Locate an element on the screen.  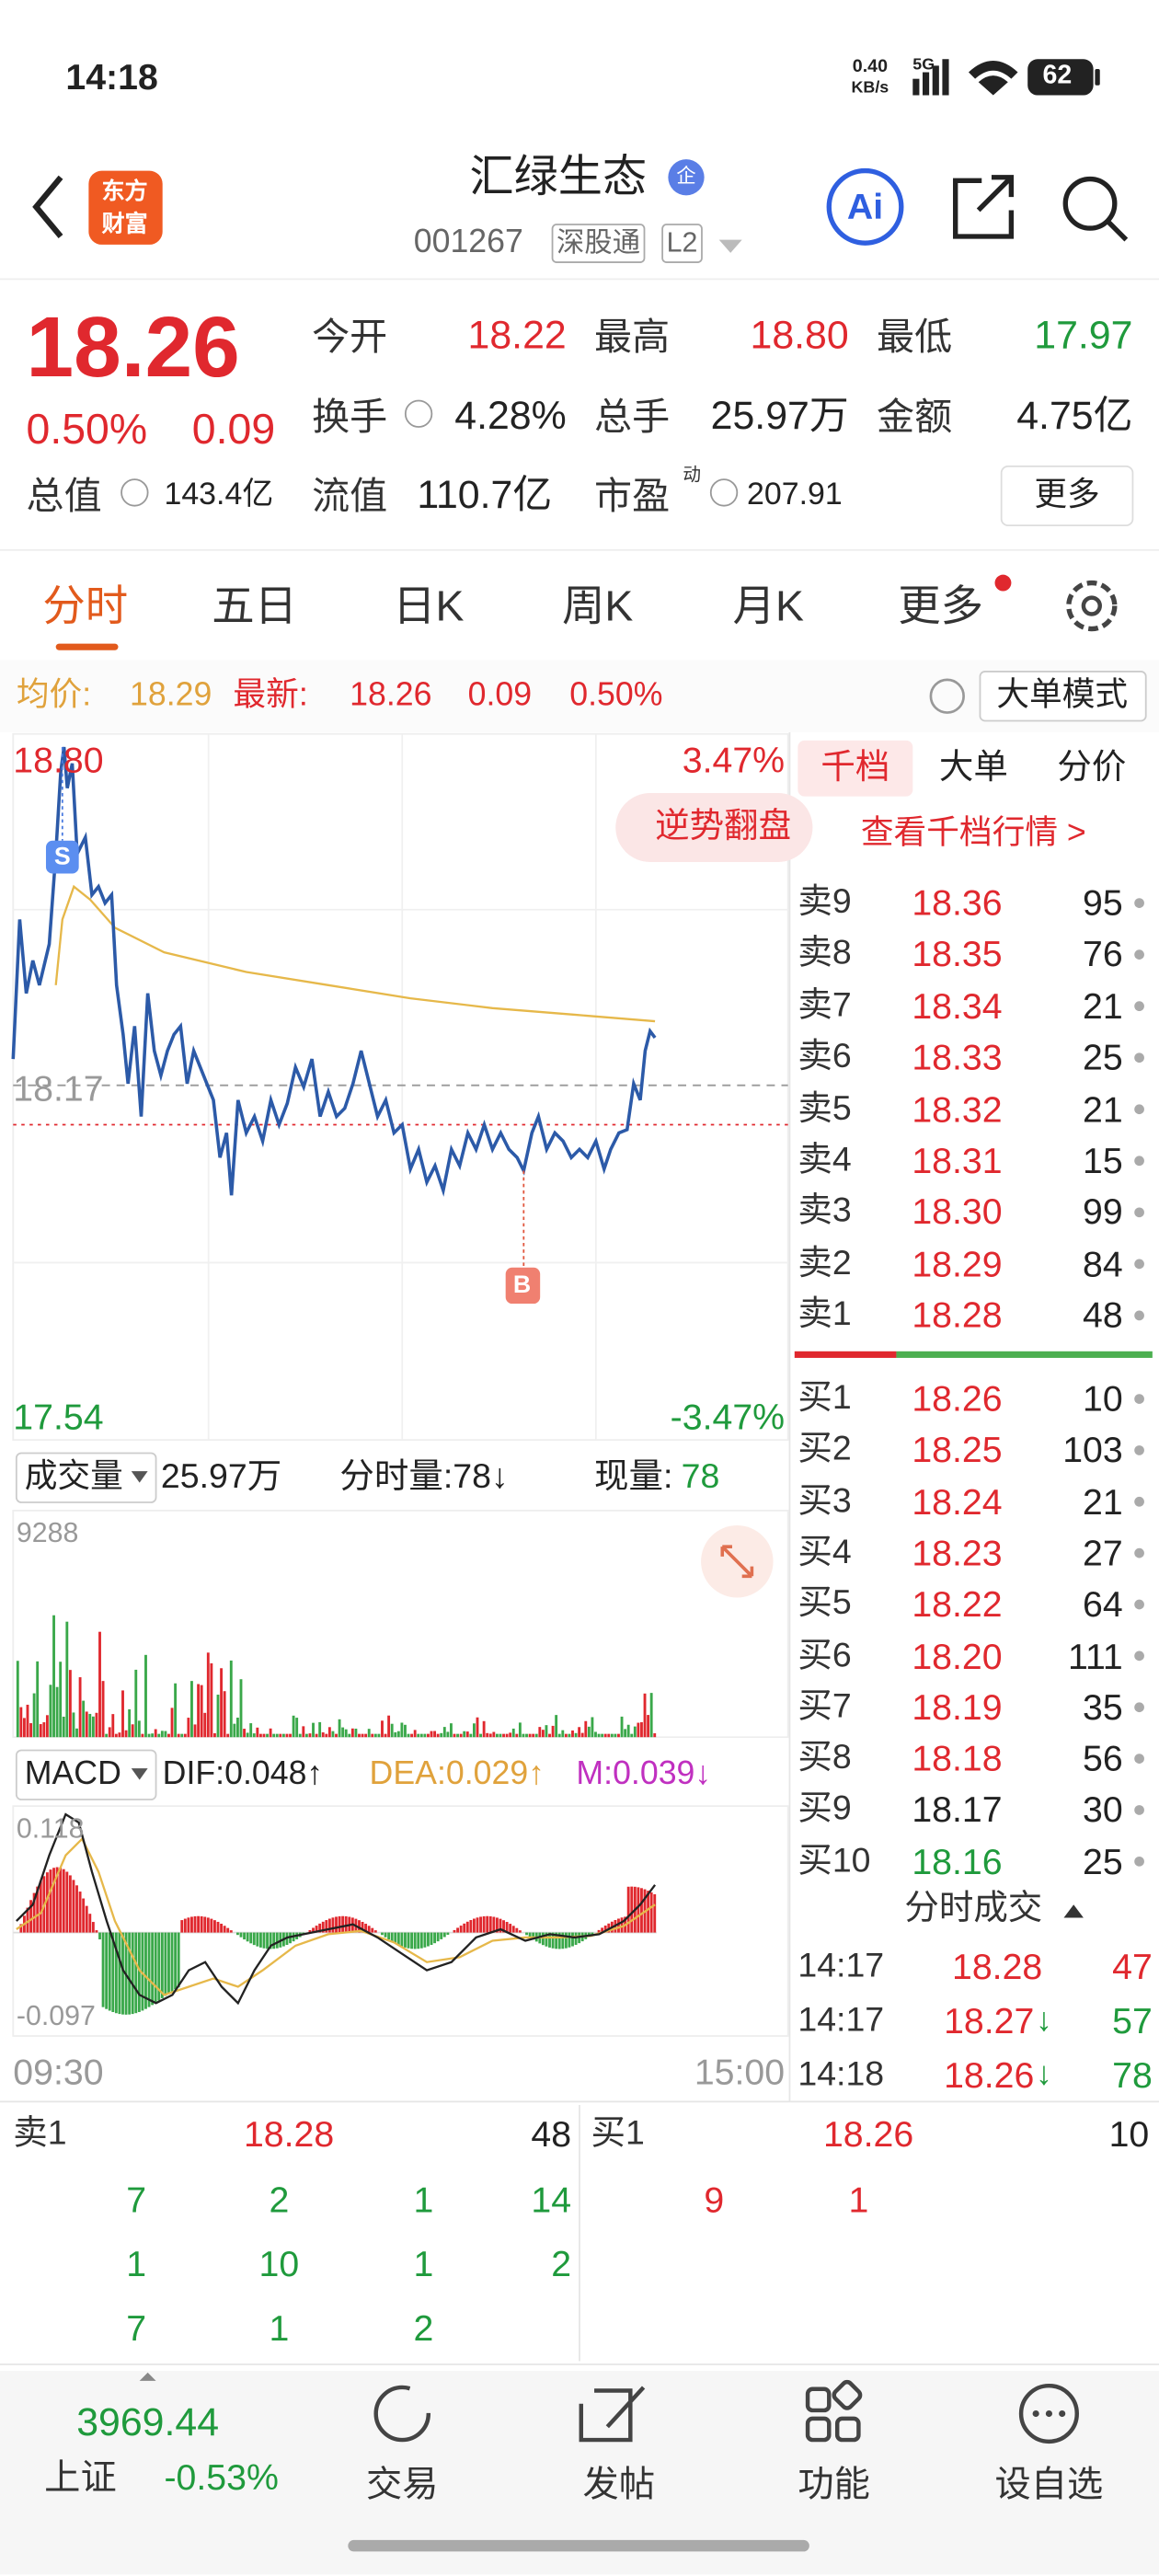
book-price: 18.24 is located at coordinates (957, 1501).